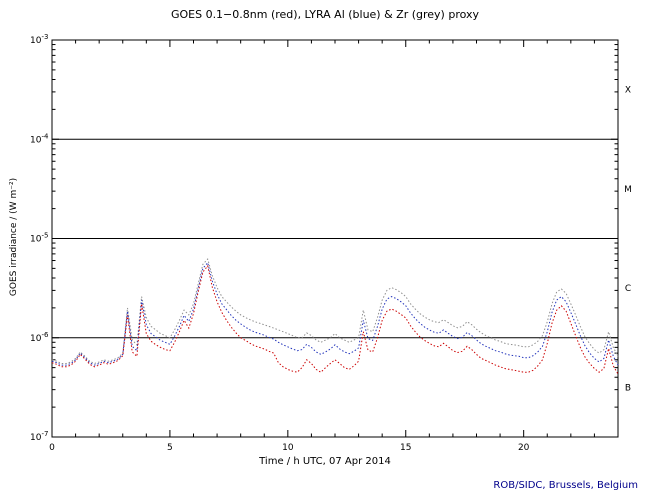 The image size is (650, 500). What do you see at coordinates (39, 238) in the screenshot?
I see `svg-text: 10⁻⁵` at bounding box center [39, 238].